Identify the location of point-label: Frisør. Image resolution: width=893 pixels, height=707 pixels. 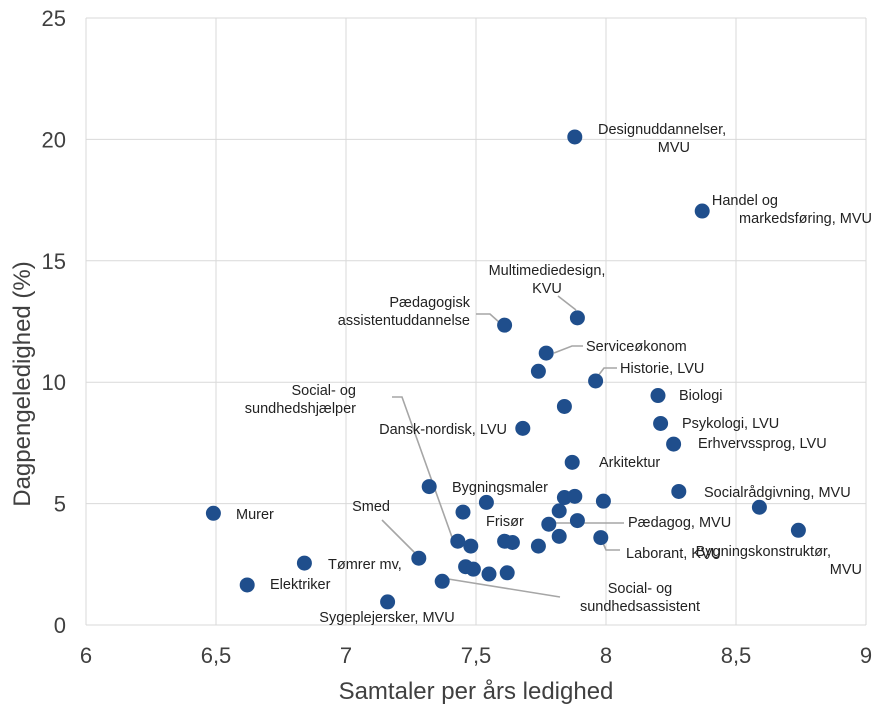
(505, 522).